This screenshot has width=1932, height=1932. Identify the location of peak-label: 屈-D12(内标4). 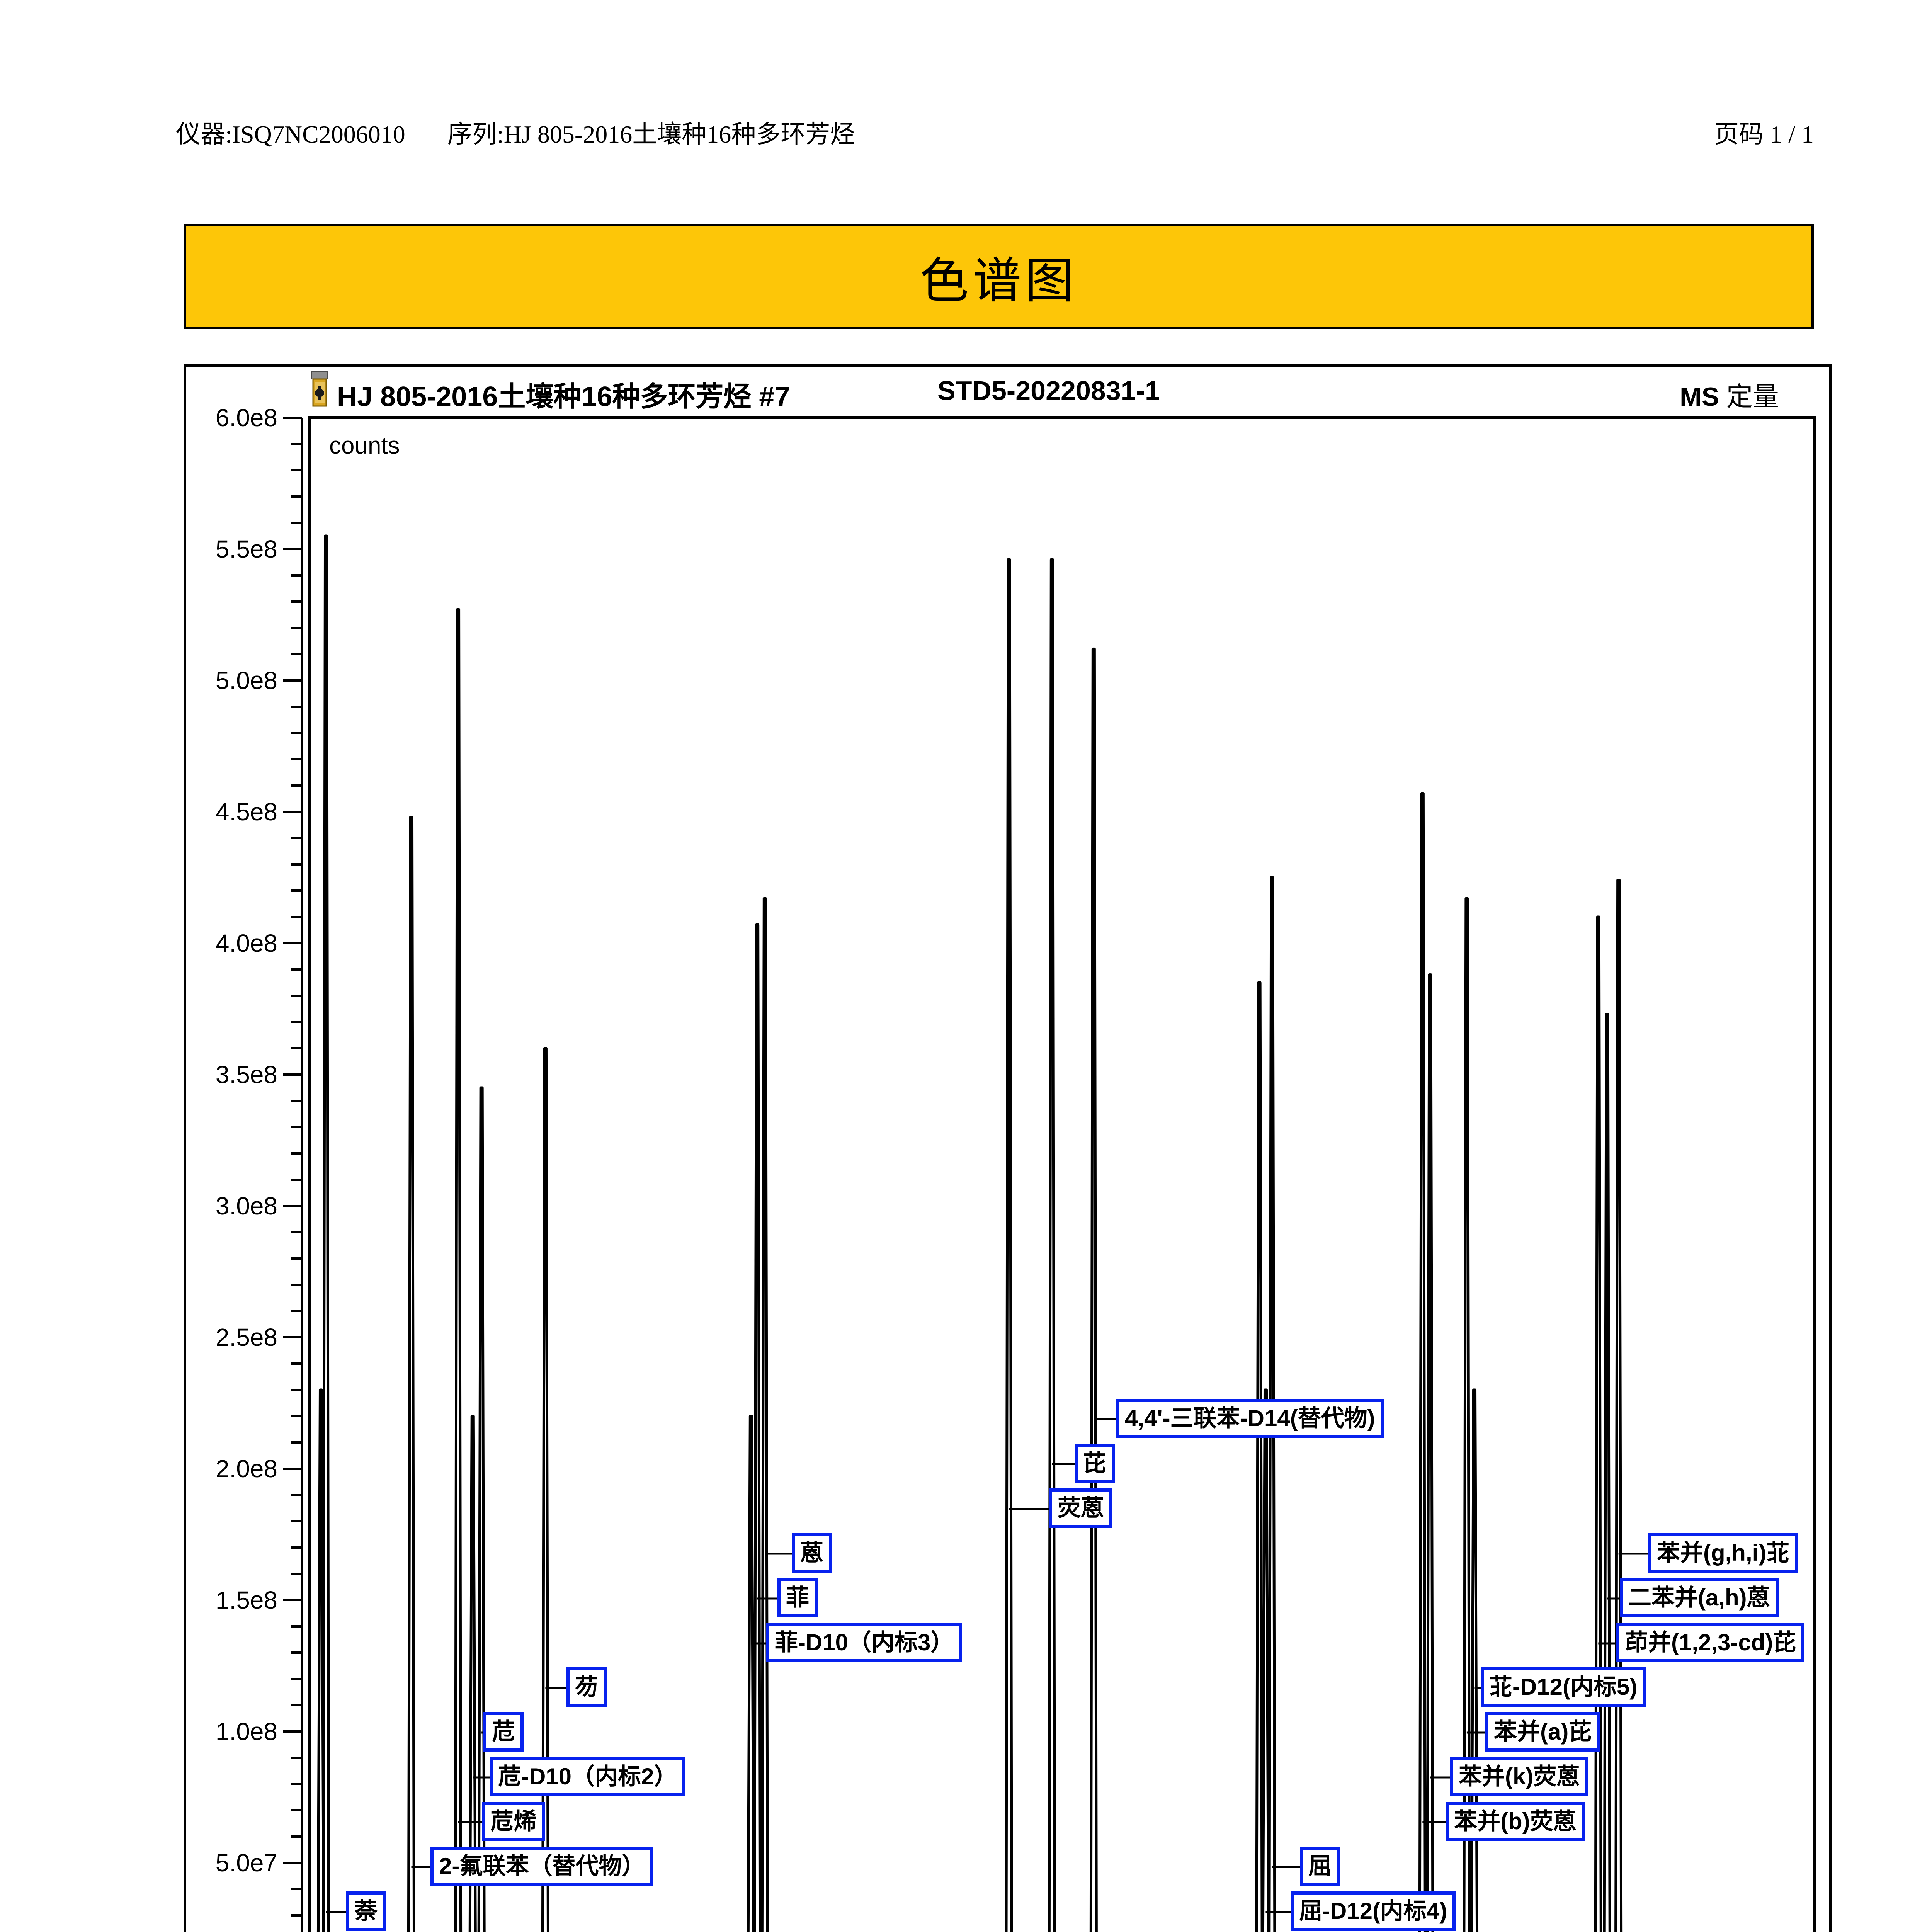
(1374, 1911).